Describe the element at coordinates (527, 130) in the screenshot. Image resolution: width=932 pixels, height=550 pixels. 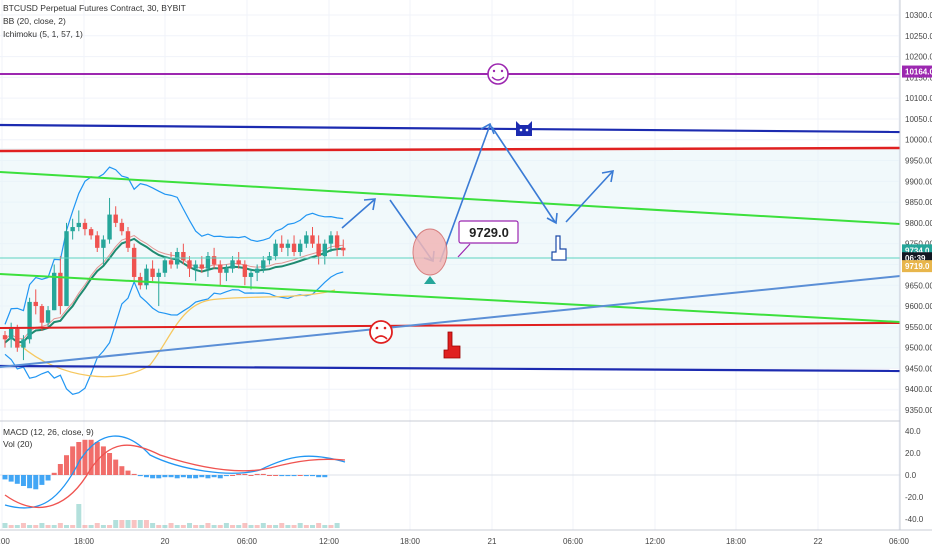
I see `cat-eye` at that location.